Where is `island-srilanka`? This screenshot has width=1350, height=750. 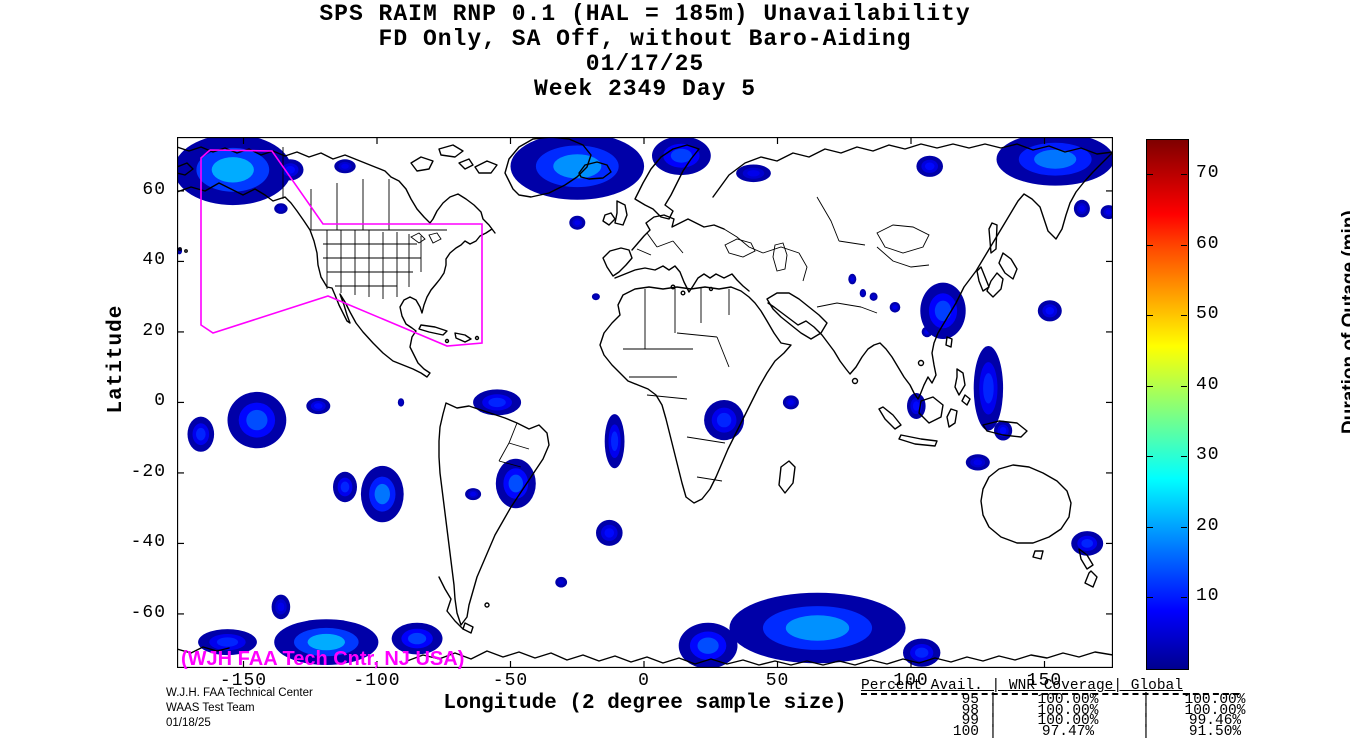 island-srilanka is located at coordinates (855, 381).